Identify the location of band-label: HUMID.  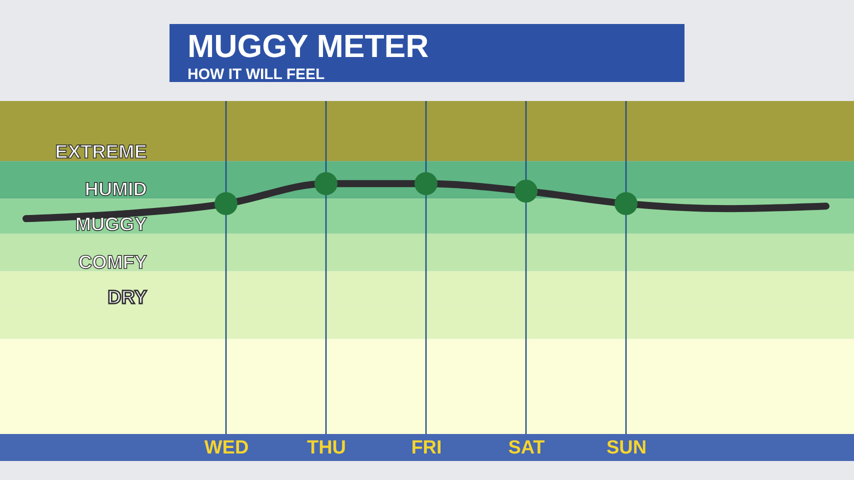
(115, 190).